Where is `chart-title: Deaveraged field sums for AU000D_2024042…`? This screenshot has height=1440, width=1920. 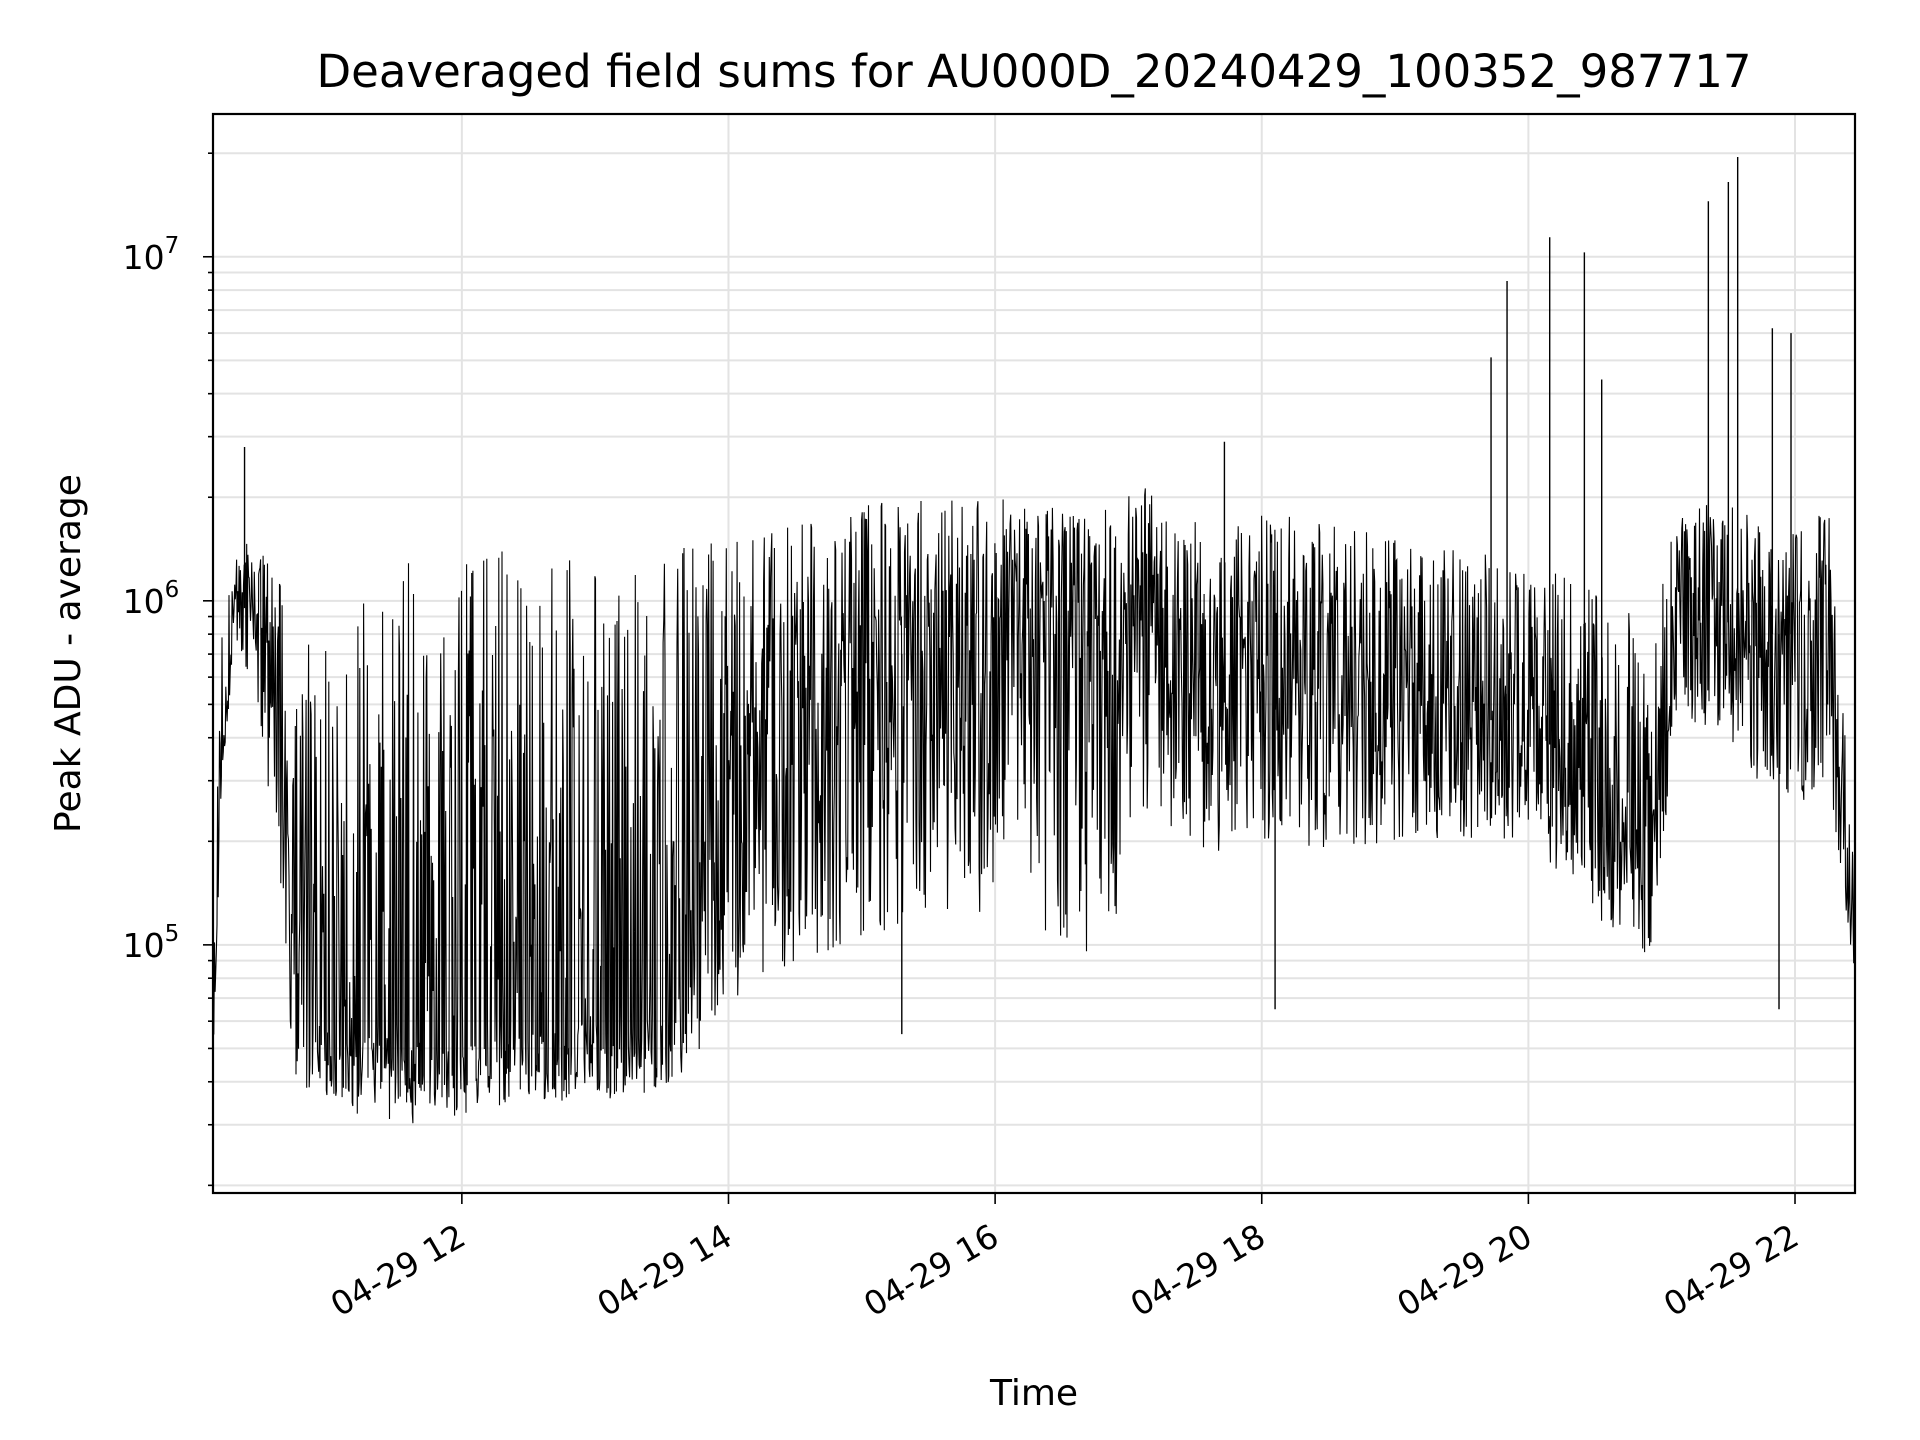 chart-title: Deaveraged field sums for AU000D_2024042… is located at coordinates (1034, 71).